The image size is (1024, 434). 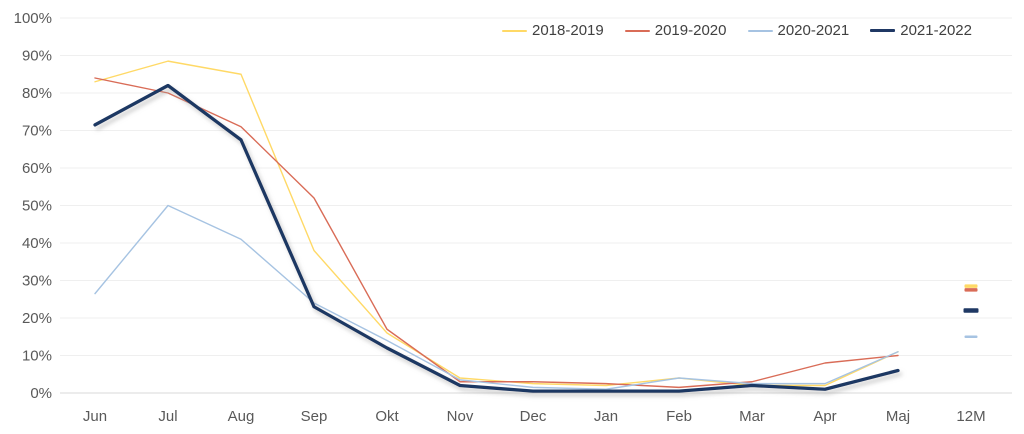 What do you see at coordinates (241, 416) in the screenshot?
I see `x-tick-label: Aug` at bounding box center [241, 416].